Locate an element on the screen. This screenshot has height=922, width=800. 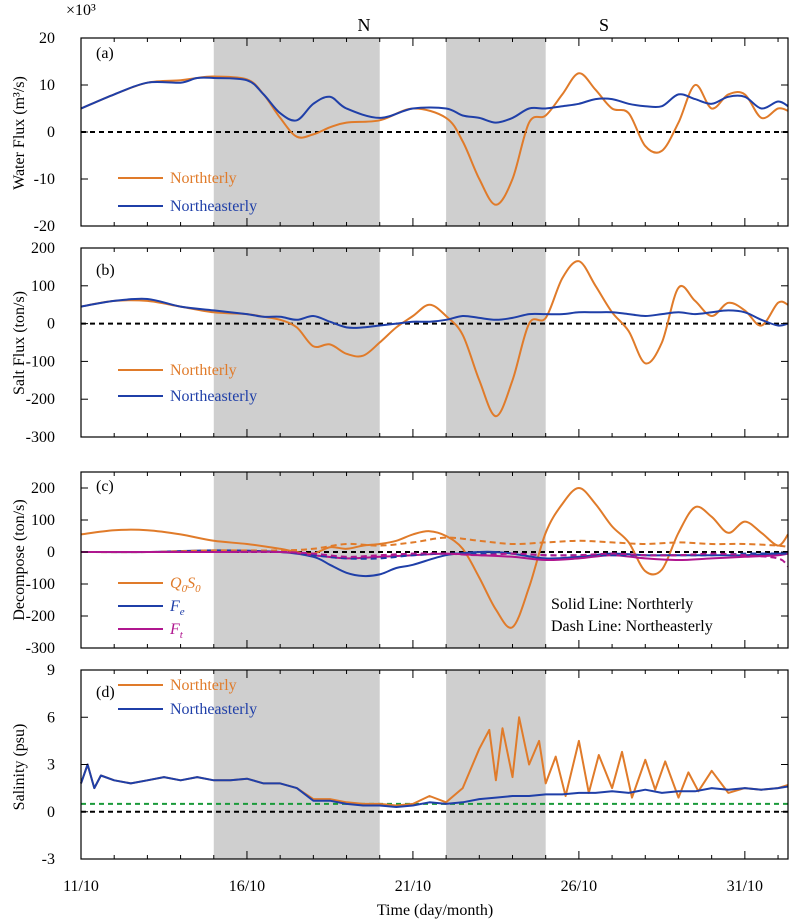
top-label-s: S is located at coordinates (604, 25).